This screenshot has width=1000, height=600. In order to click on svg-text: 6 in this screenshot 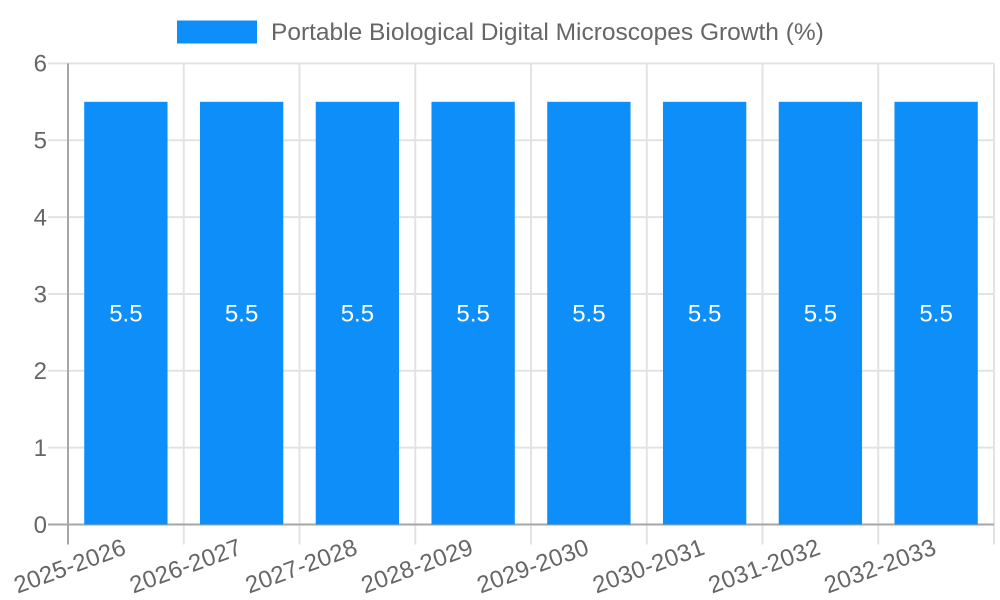, I will do `click(40, 64)`.